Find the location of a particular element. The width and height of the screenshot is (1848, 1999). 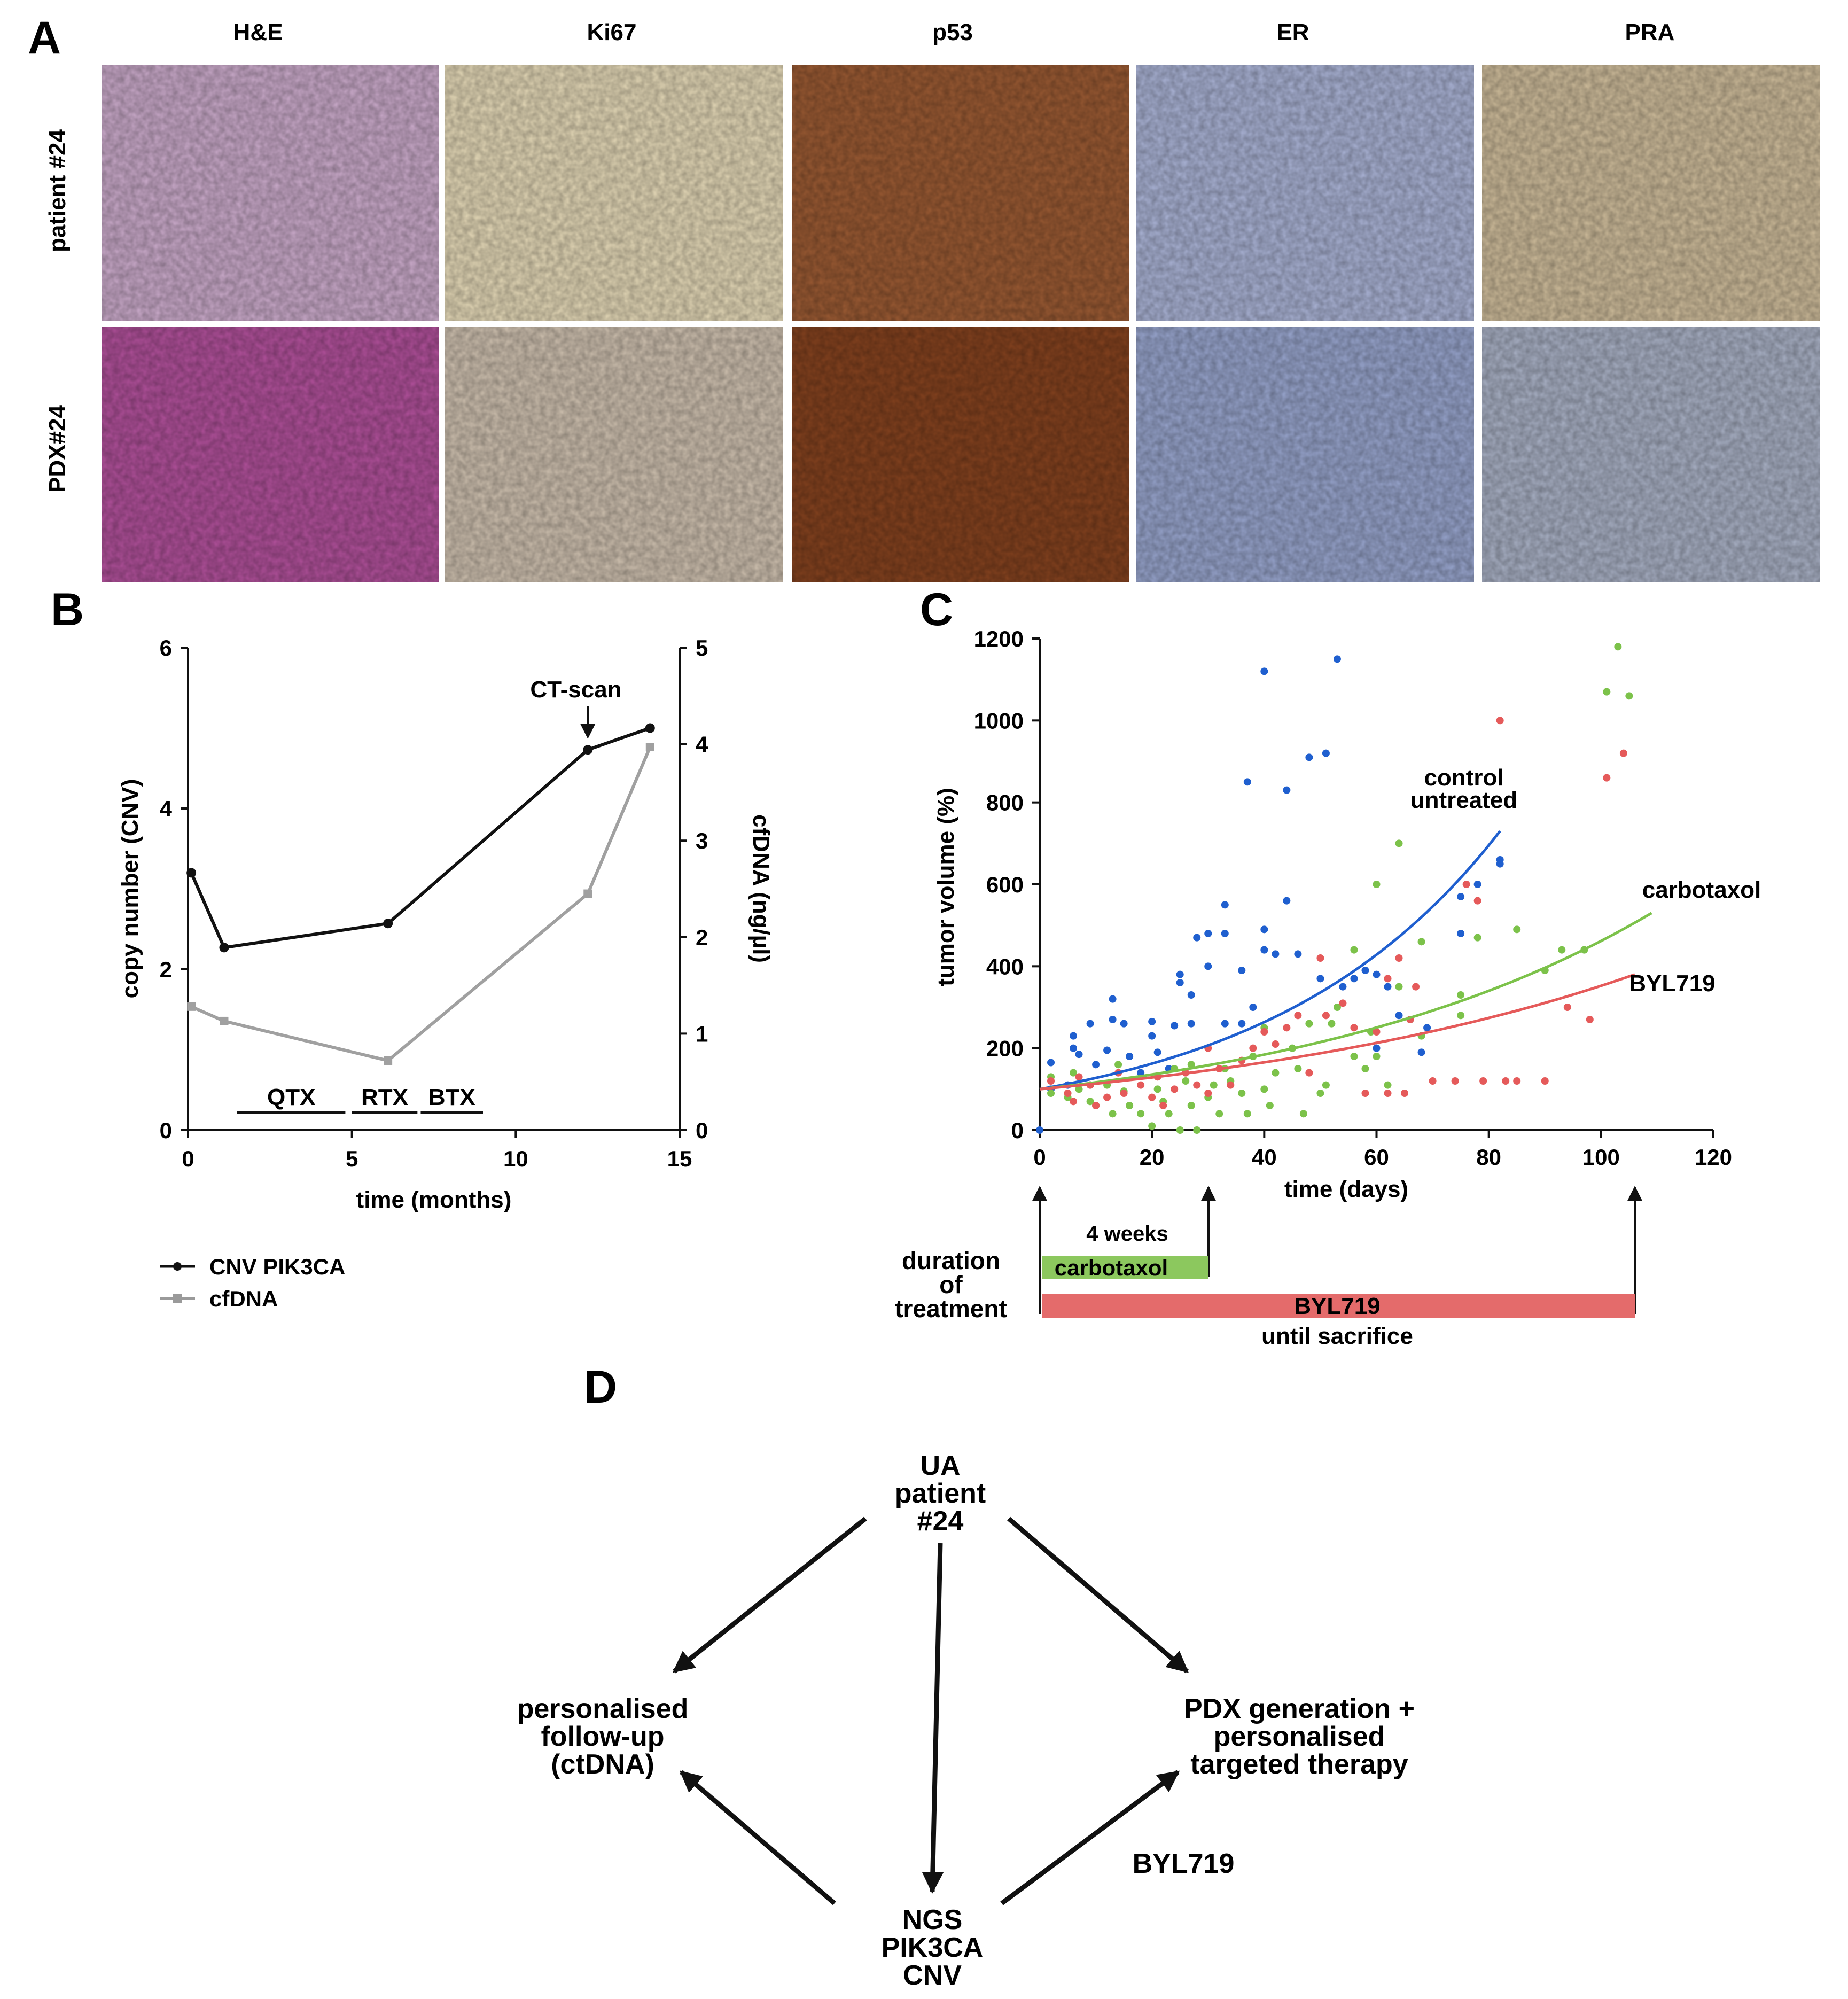

node-right-line-3: targeted therapy is located at coordinates (1299, 1764).